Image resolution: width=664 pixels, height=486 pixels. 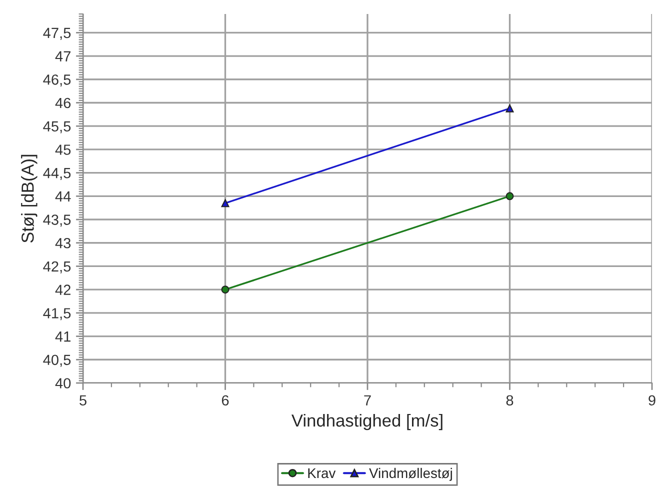 I want to click on y-tick-label: 41, so click(x=62, y=337).